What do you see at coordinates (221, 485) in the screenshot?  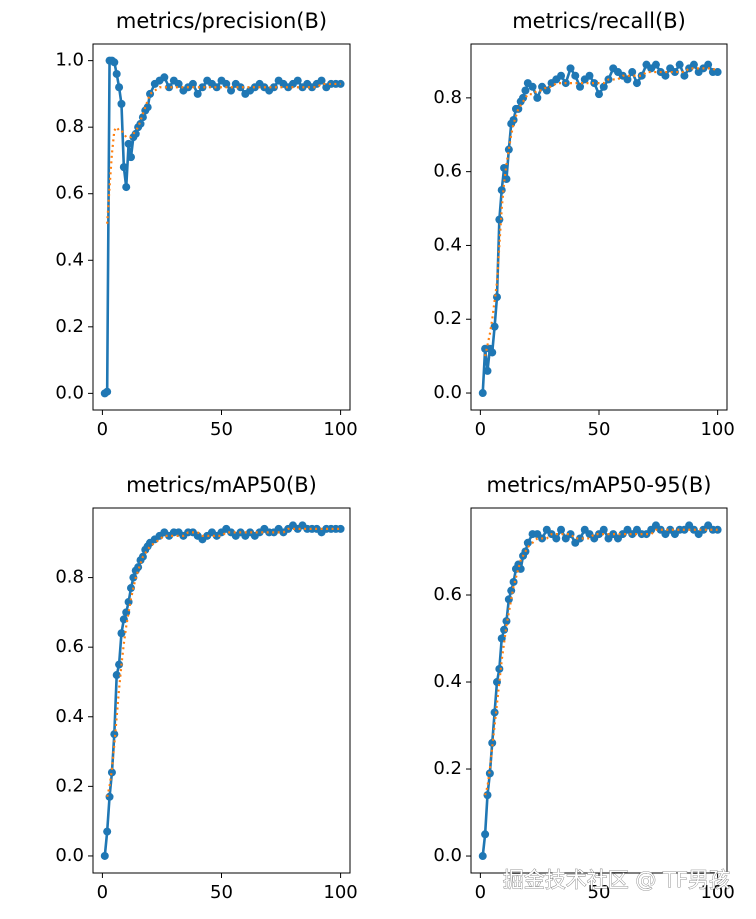 I see `subplot-title: metrics/mAP50(B)` at bounding box center [221, 485].